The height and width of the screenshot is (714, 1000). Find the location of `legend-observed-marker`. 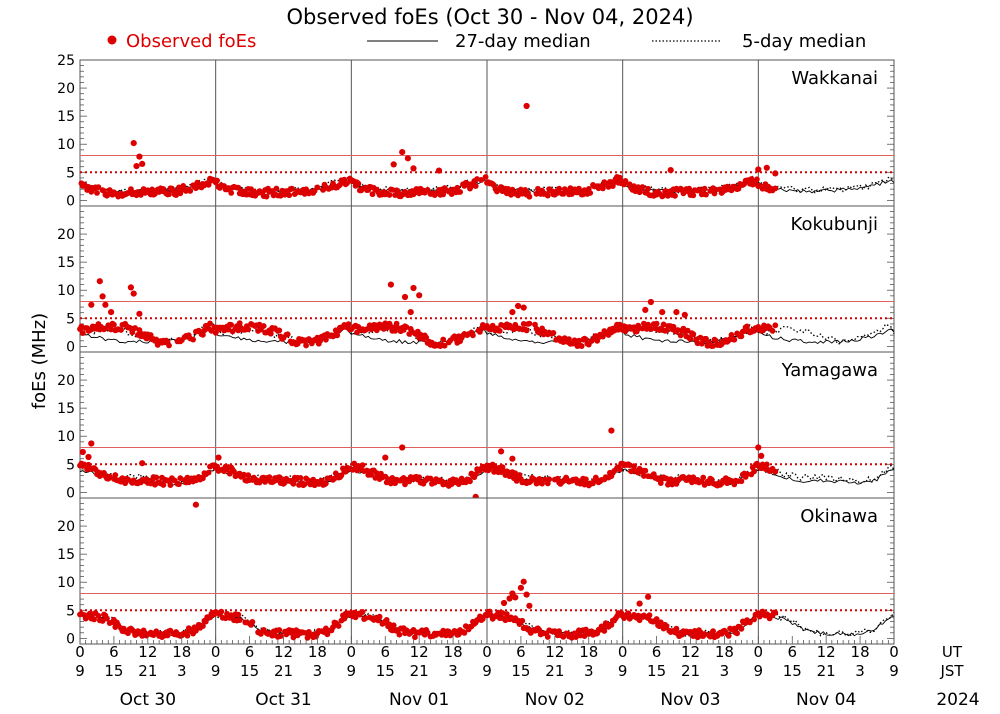

legend-observed-marker is located at coordinates (112, 40).